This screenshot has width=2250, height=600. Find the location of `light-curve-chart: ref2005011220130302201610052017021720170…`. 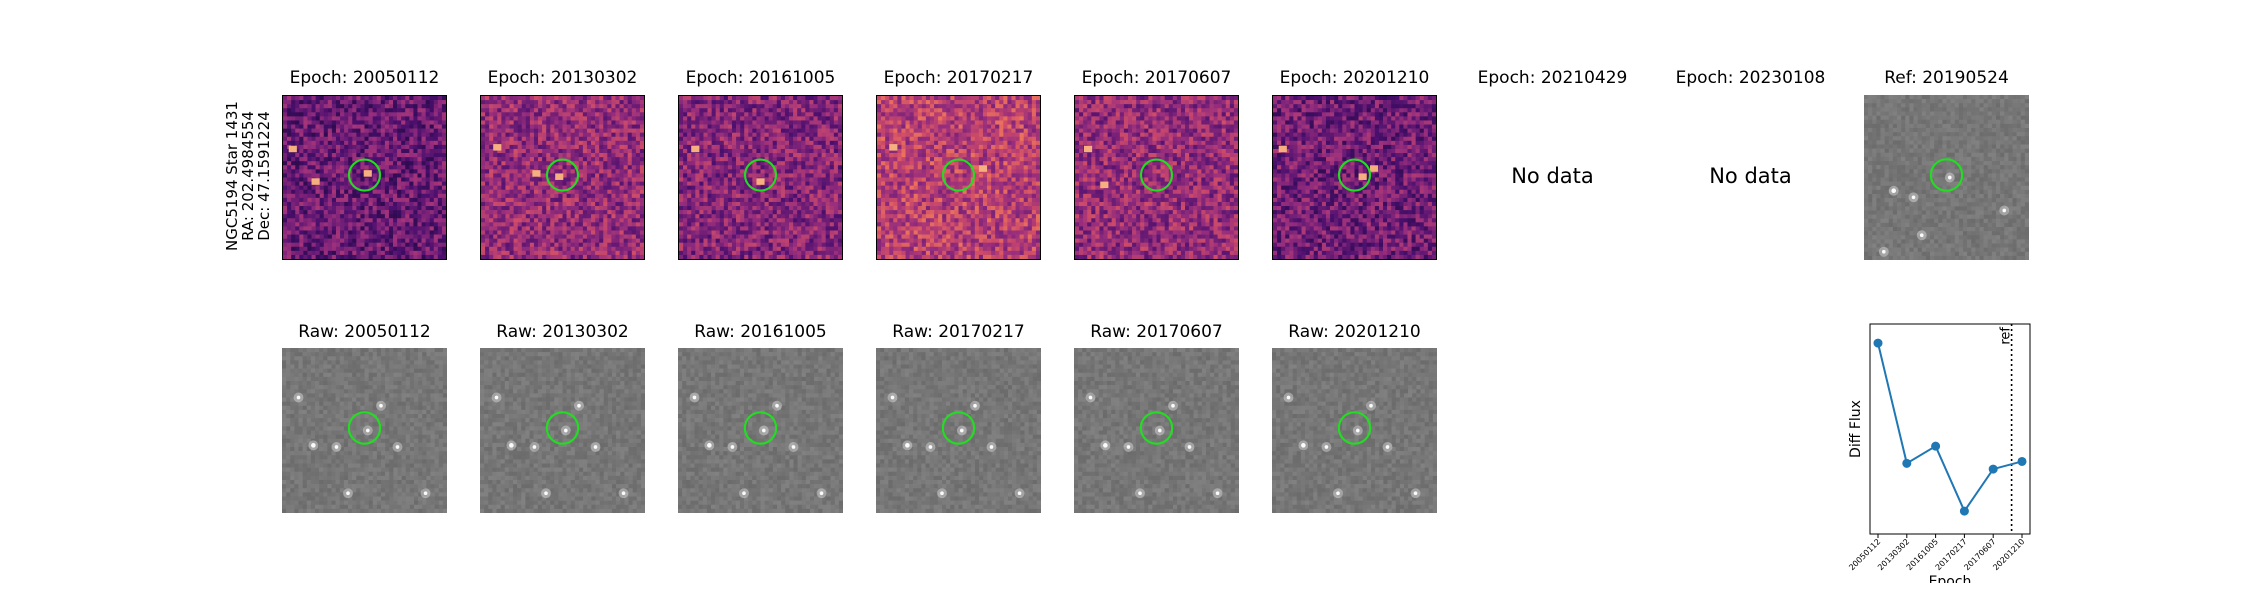

light-curve-chart: ref2005011220130302201610052017021720170… is located at coordinates (1939, 453).